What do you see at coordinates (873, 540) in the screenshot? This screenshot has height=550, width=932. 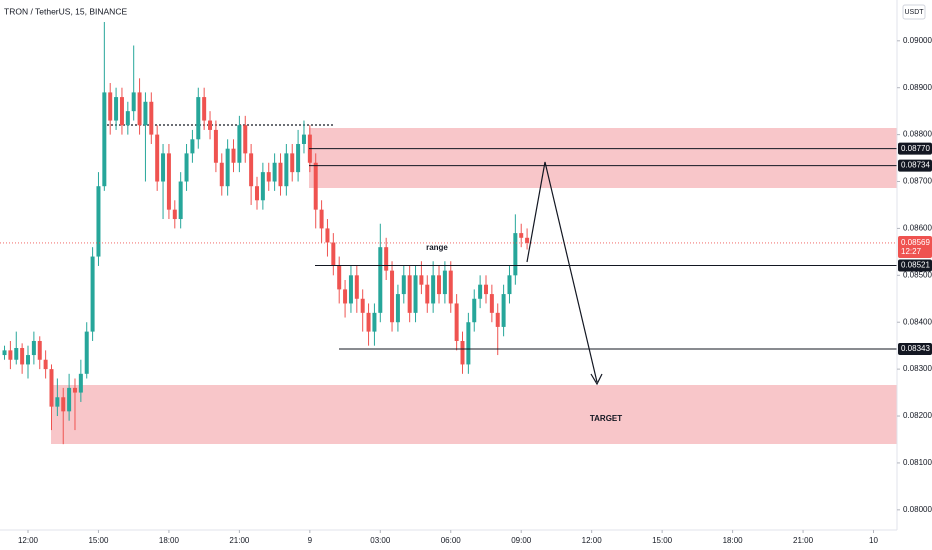 I see `x-tick-label: 10` at bounding box center [873, 540].